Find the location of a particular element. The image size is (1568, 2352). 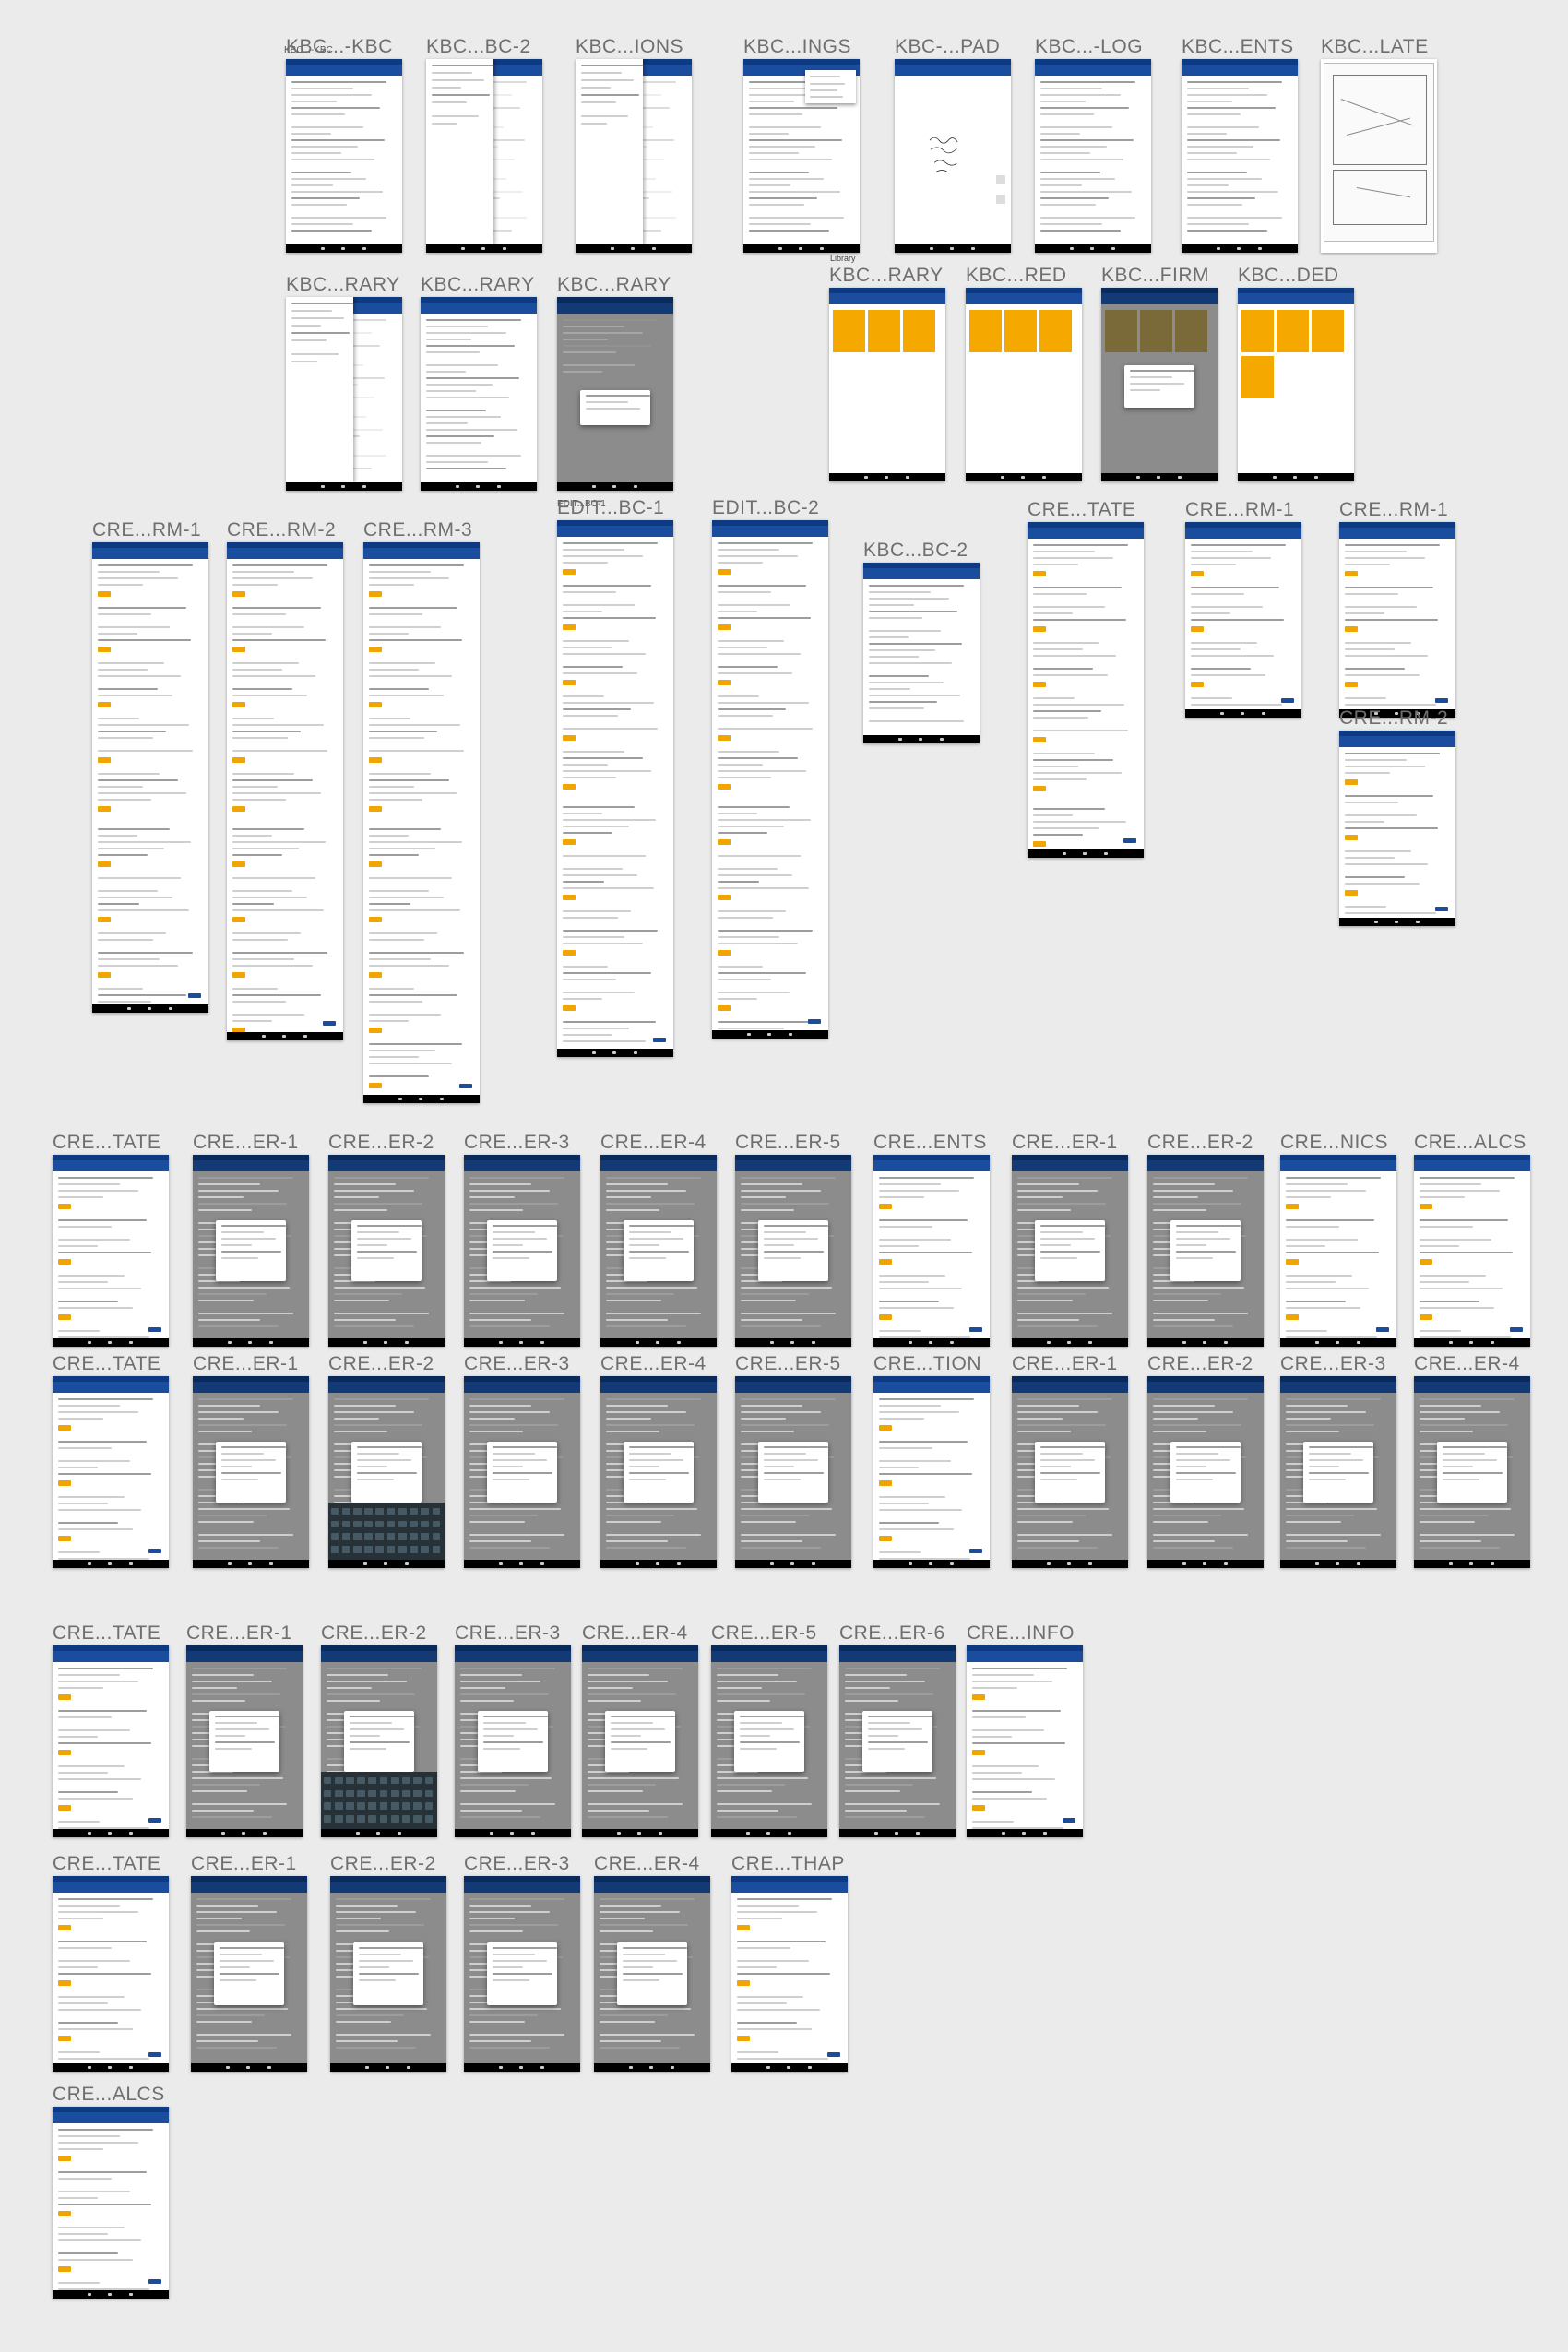

side-tool-icon is located at coordinates (1000, 199).